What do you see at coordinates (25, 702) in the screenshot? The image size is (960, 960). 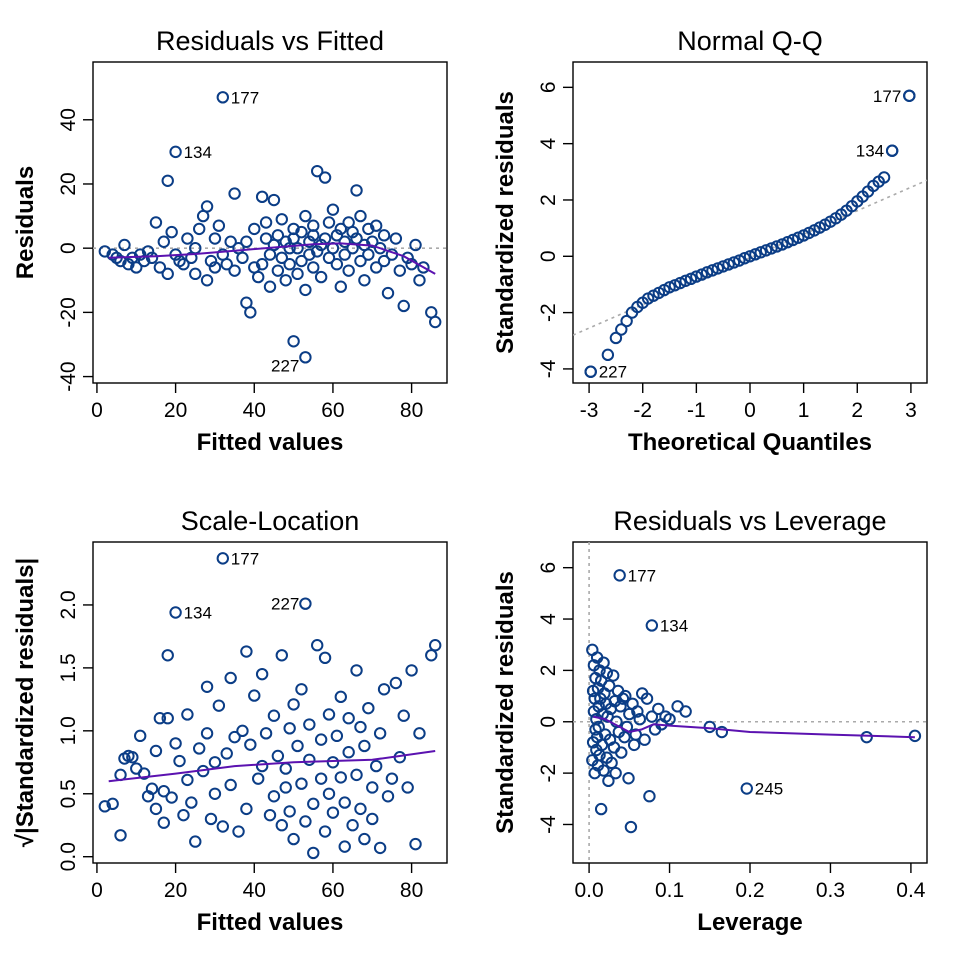 I see `y-axis-label: √|Standardized residuals|` at bounding box center [25, 702].